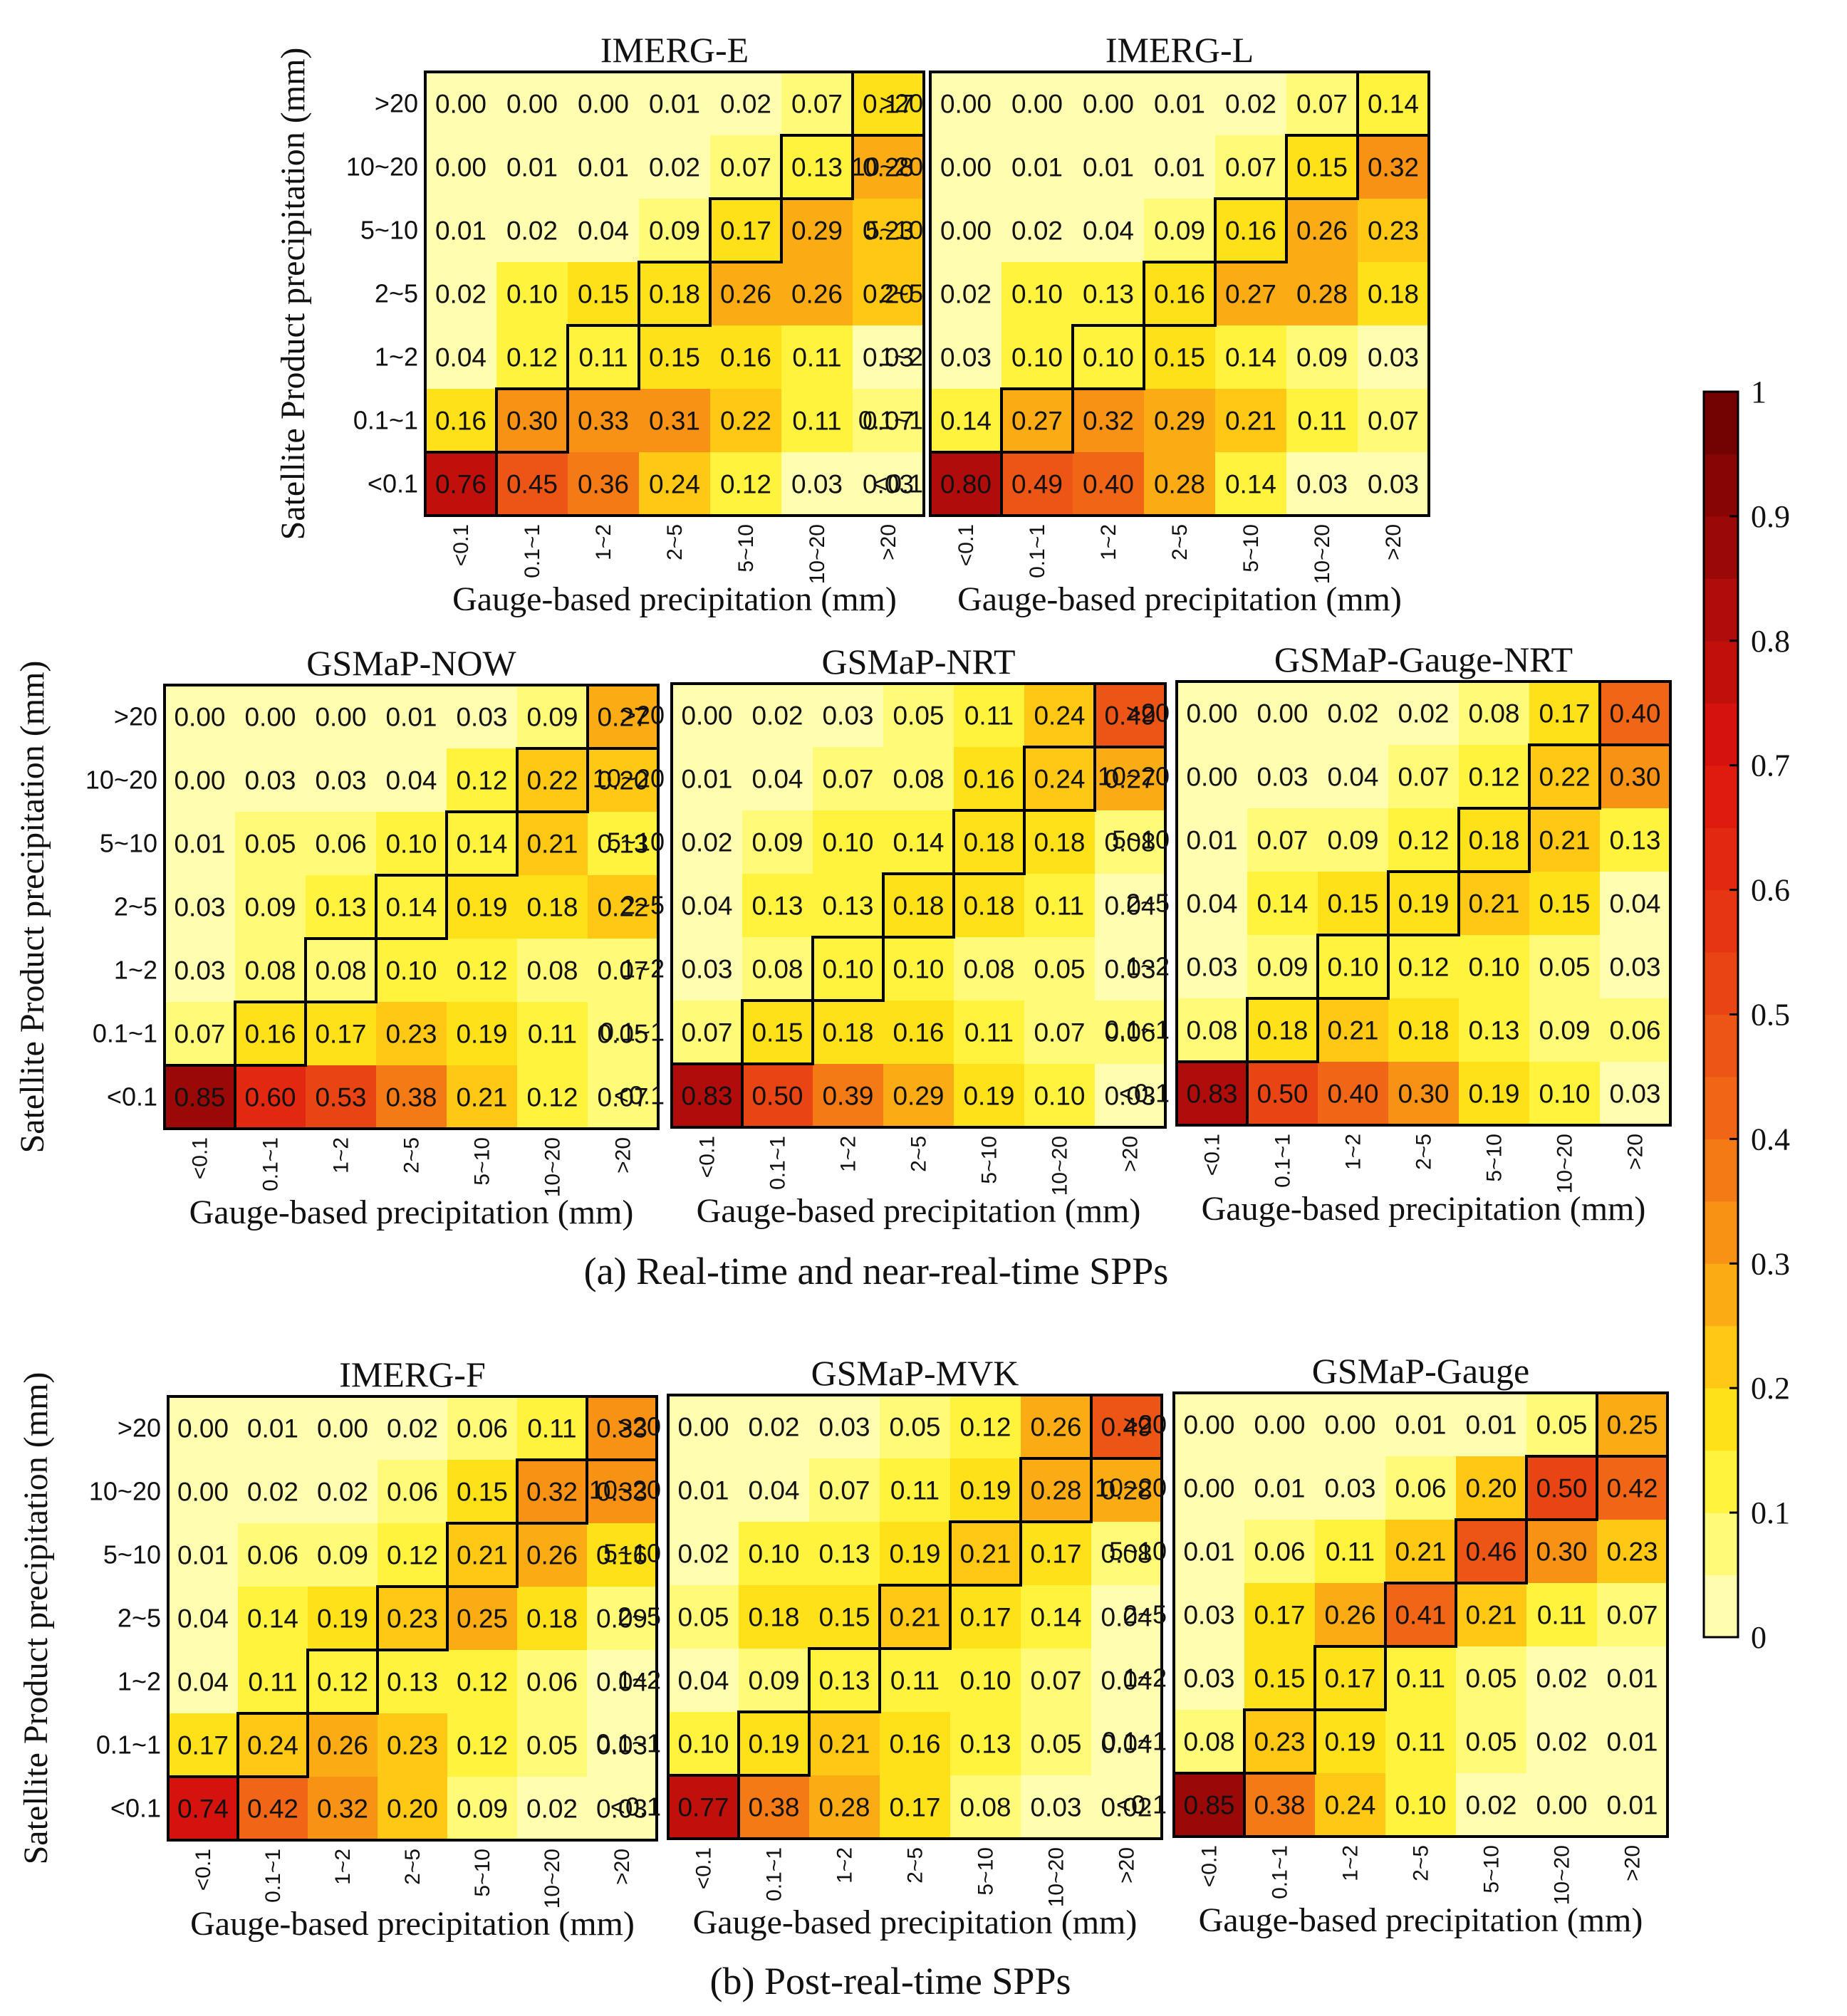 The width and height of the screenshot is (1847, 2016). What do you see at coordinates (603, 421) in the screenshot?
I see `cell-value-label: 0.33` at bounding box center [603, 421].